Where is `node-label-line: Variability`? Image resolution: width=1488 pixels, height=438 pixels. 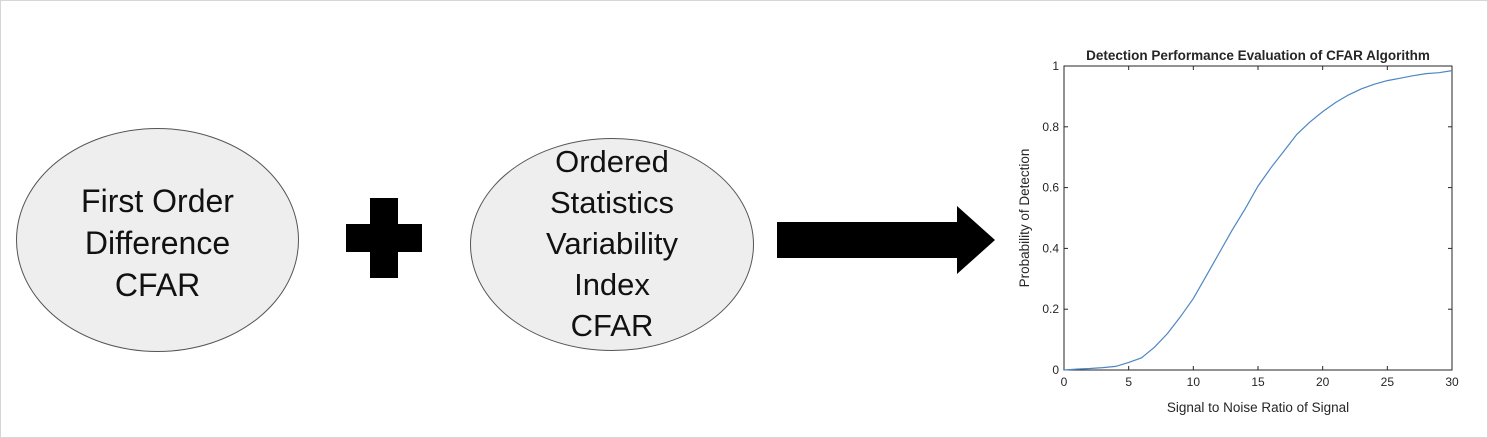 node-label-line: Variability is located at coordinates (612, 243).